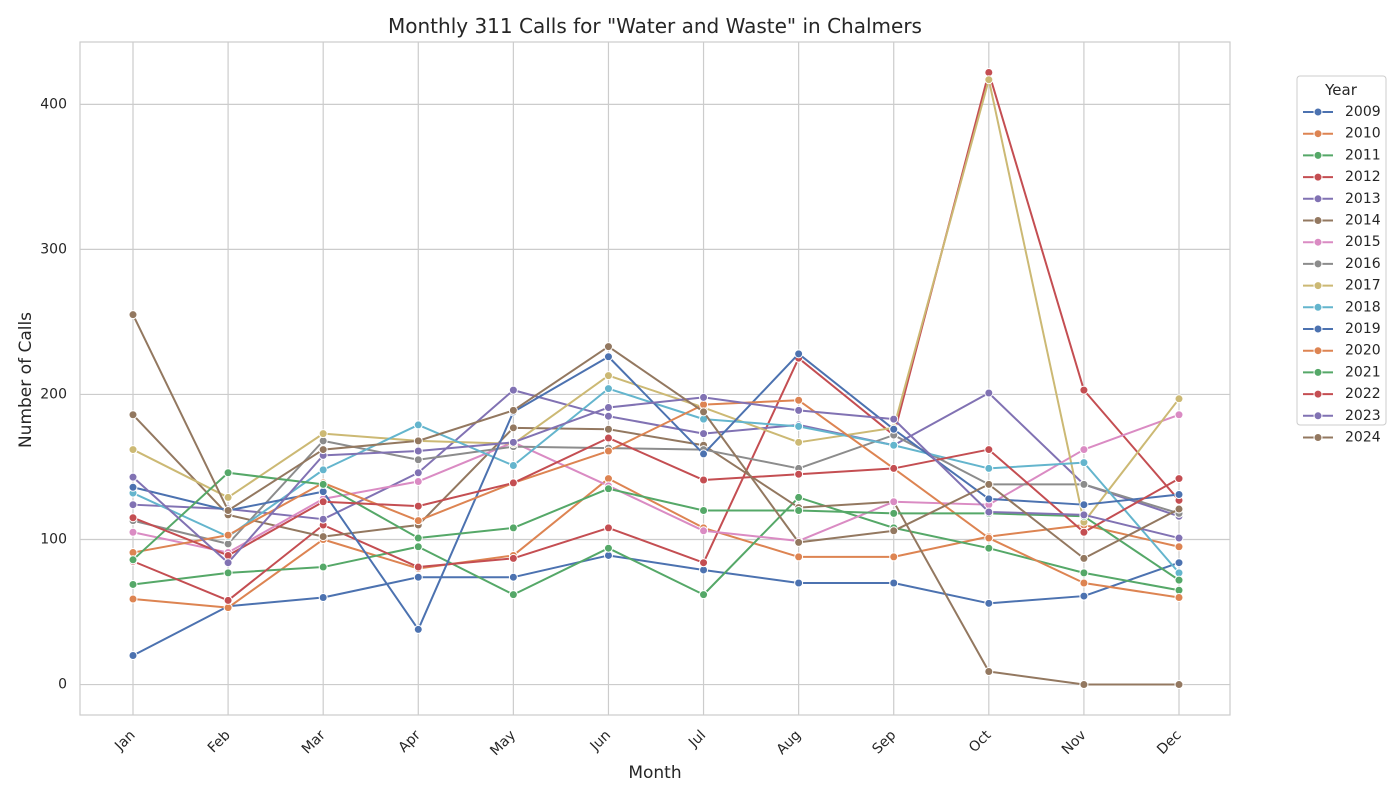 The height and width of the screenshot is (800, 1400). Describe the element at coordinates (26, 380) in the screenshot. I see `y-axis-label: Number of Calls` at that location.